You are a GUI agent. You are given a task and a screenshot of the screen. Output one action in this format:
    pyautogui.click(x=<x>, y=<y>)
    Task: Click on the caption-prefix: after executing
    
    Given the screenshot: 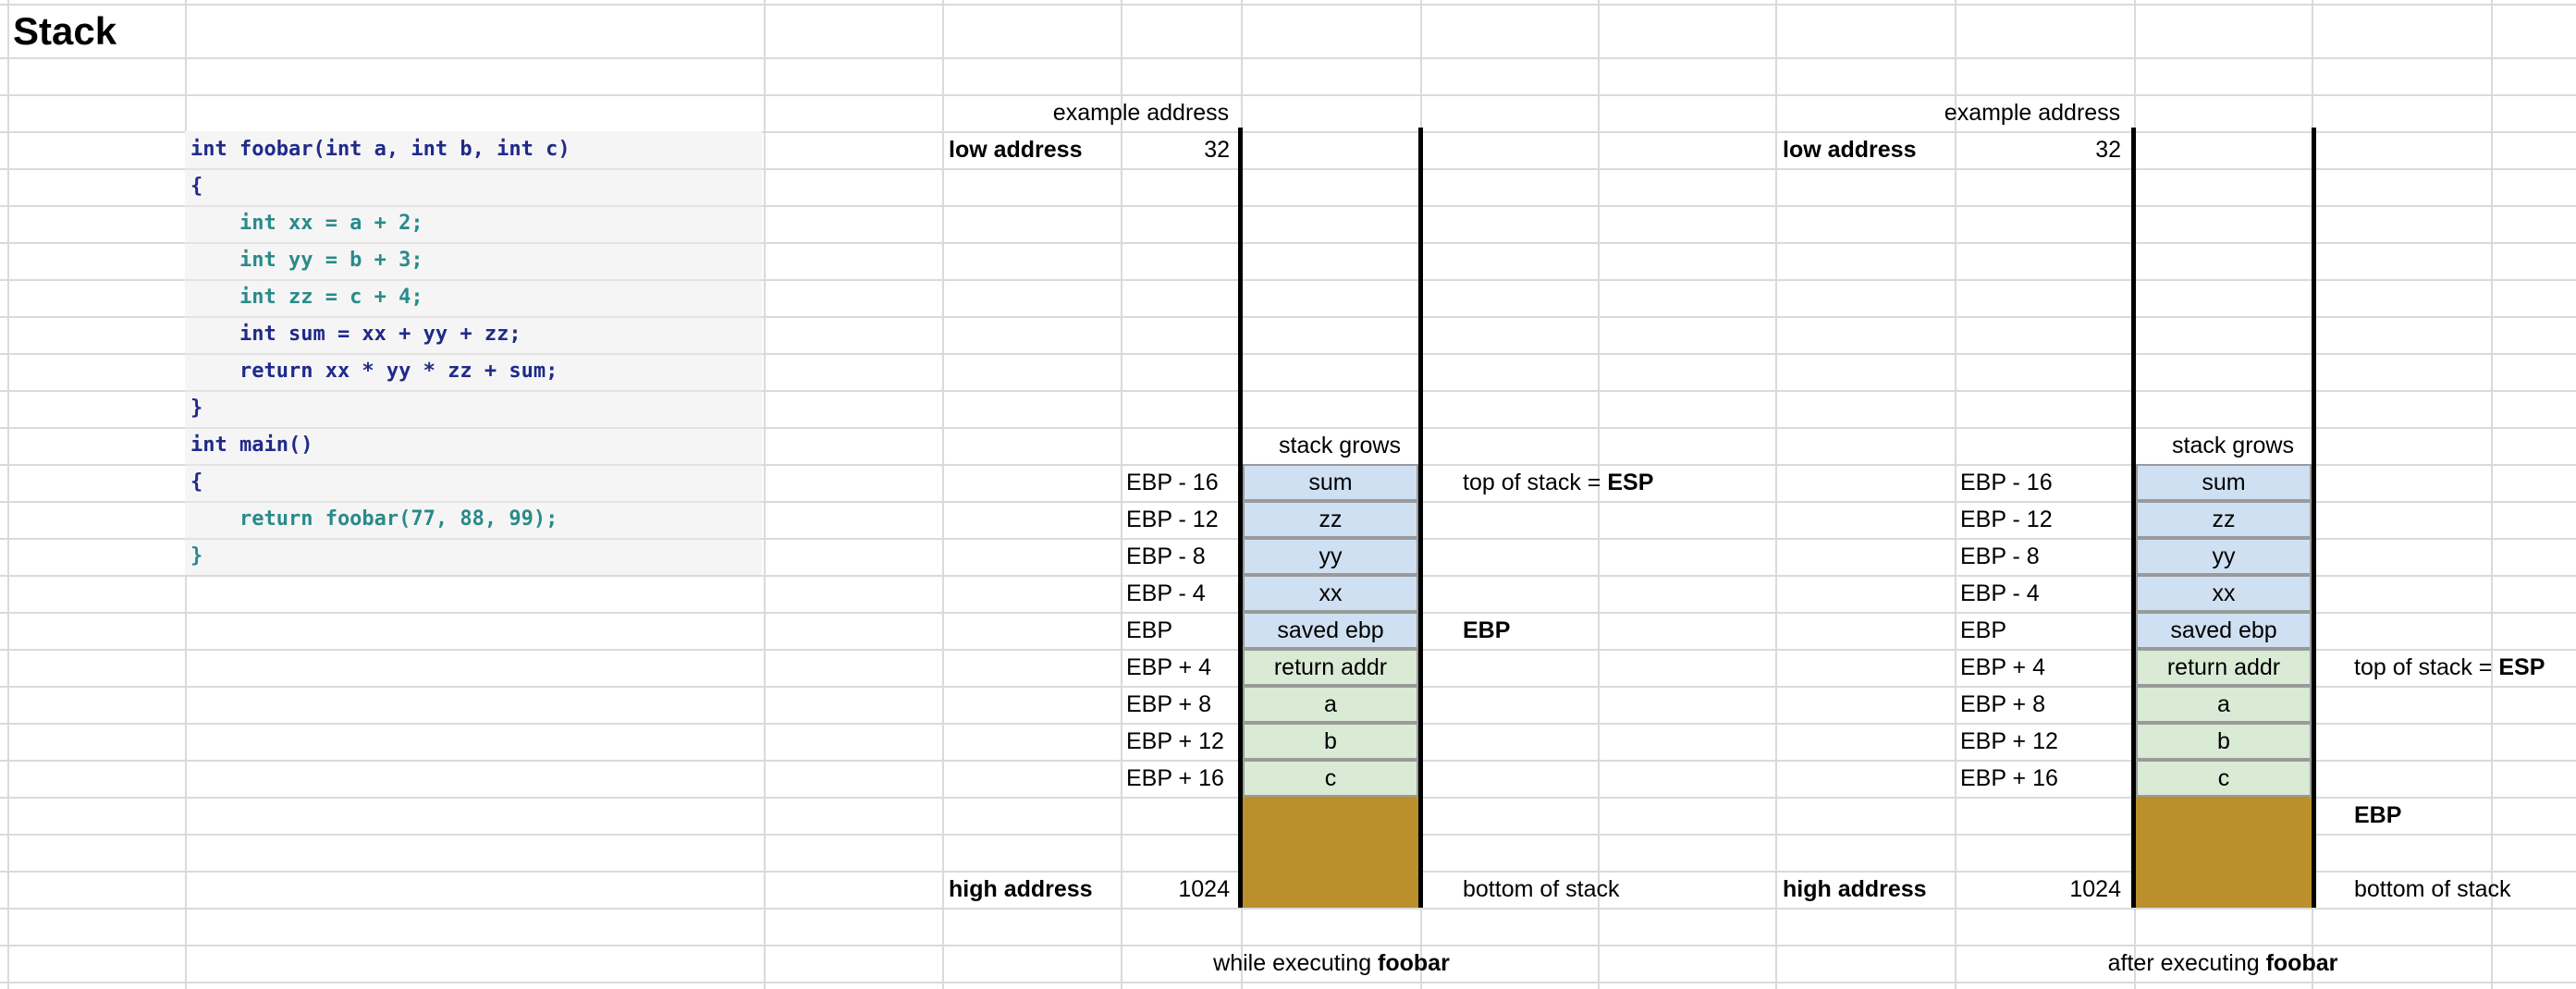 What is the action you would take?
    pyautogui.click(x=2186, y=963)
    